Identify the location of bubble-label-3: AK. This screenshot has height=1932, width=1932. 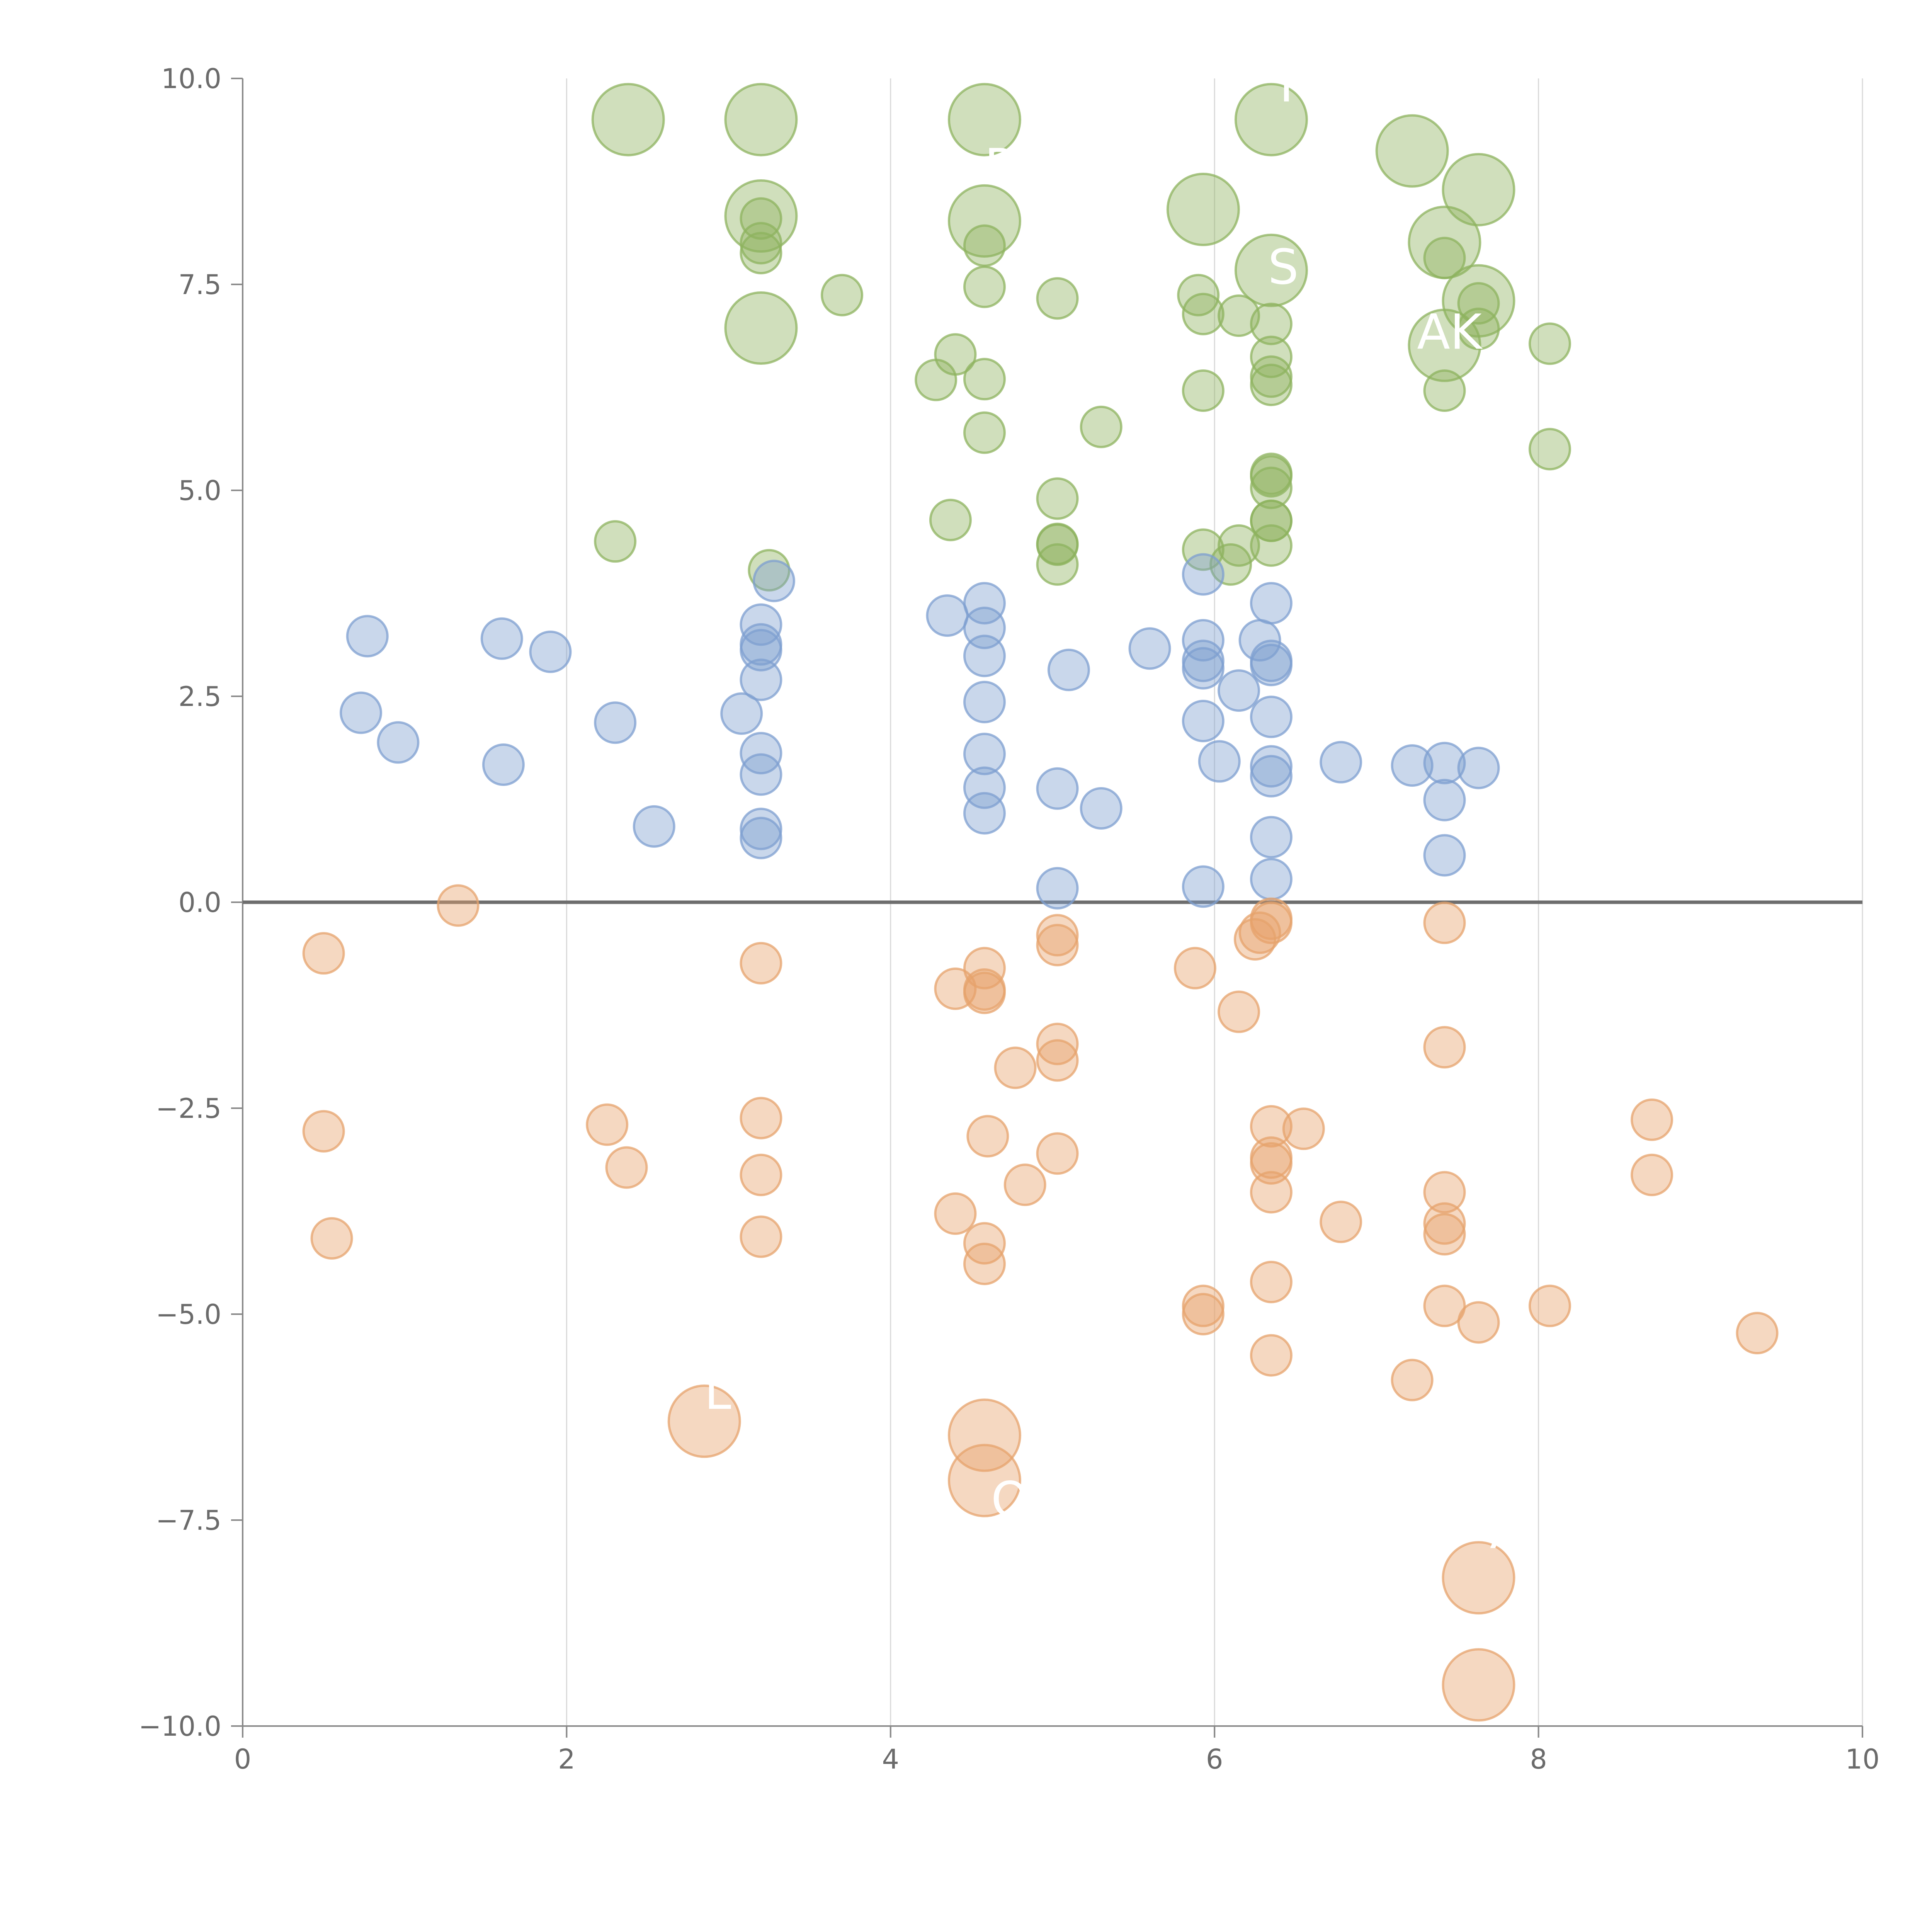
(1450, 332).